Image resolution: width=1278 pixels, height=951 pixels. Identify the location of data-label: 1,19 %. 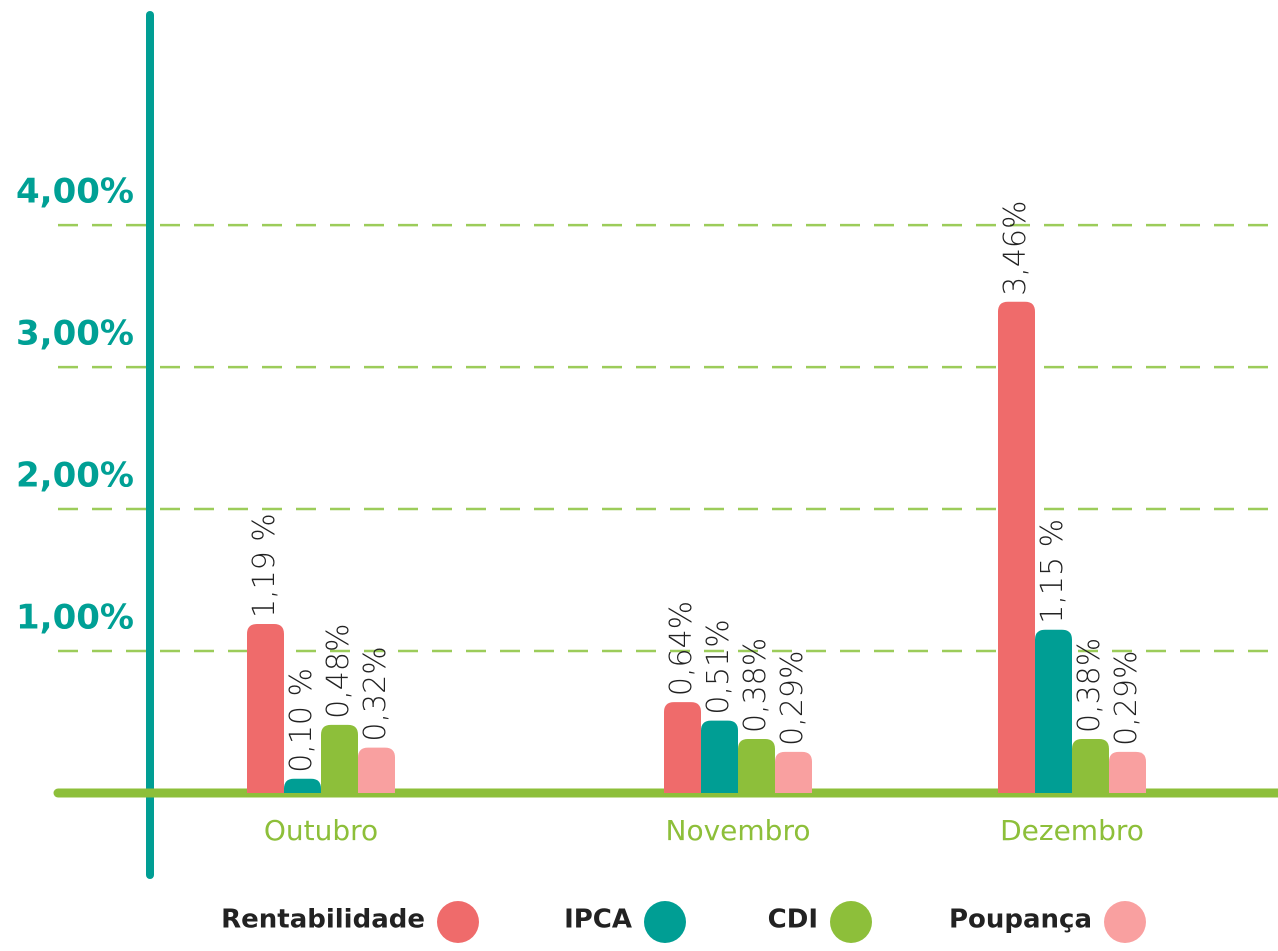
(264, 565).